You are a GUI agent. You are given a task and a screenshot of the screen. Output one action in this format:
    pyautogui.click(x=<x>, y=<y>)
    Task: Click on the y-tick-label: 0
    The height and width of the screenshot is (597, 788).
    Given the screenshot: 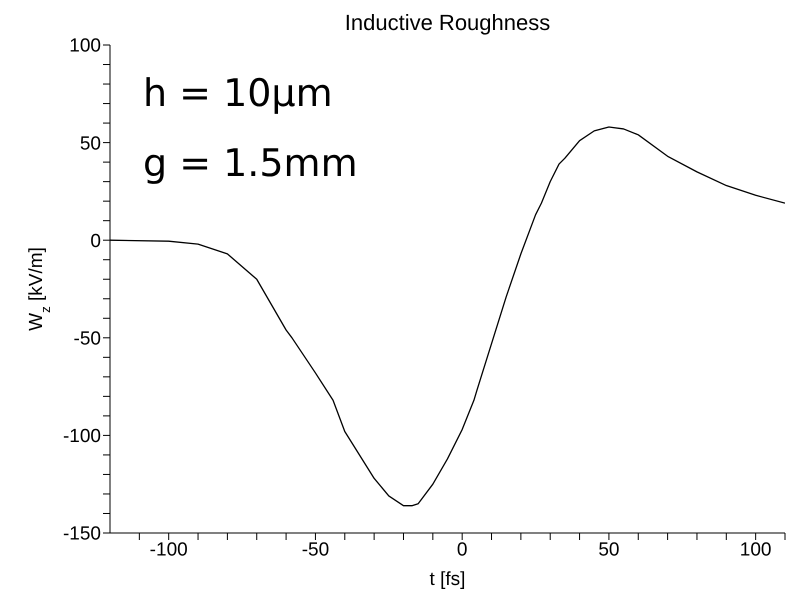 What is the action you would take?
    pyautogui.click(x=95, y=241)
    